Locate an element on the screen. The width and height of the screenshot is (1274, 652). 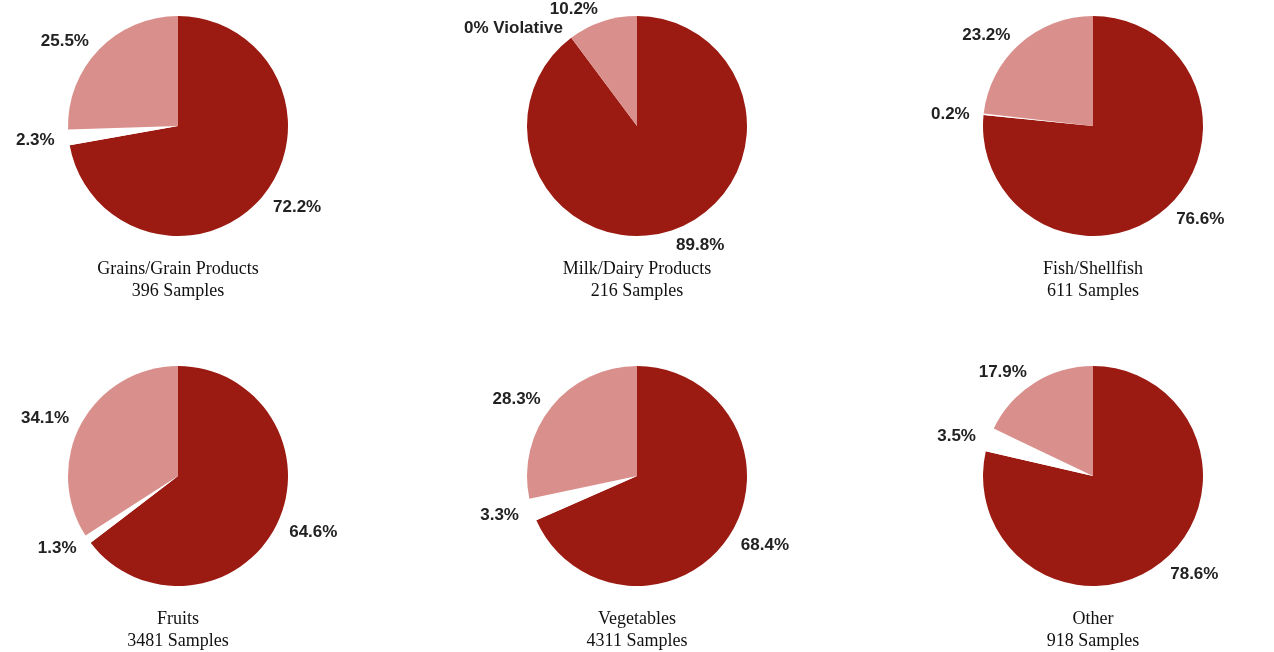
data-label: 10.2% is located at coordinates (573, 9).